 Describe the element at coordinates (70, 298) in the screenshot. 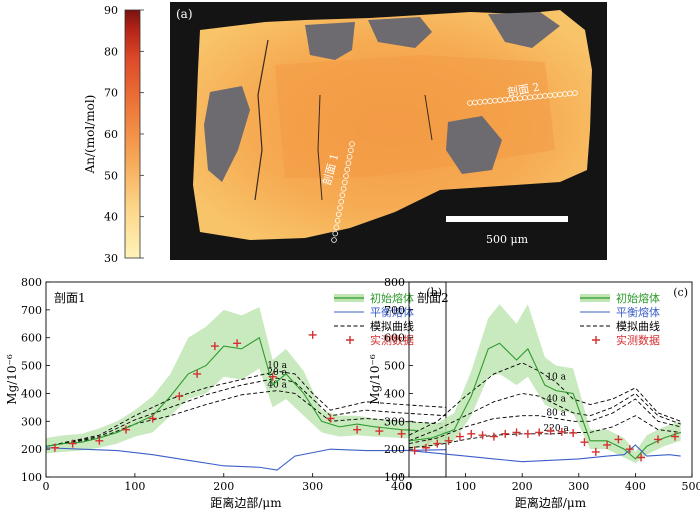

I see `profile-title: 剖面1` at that location.